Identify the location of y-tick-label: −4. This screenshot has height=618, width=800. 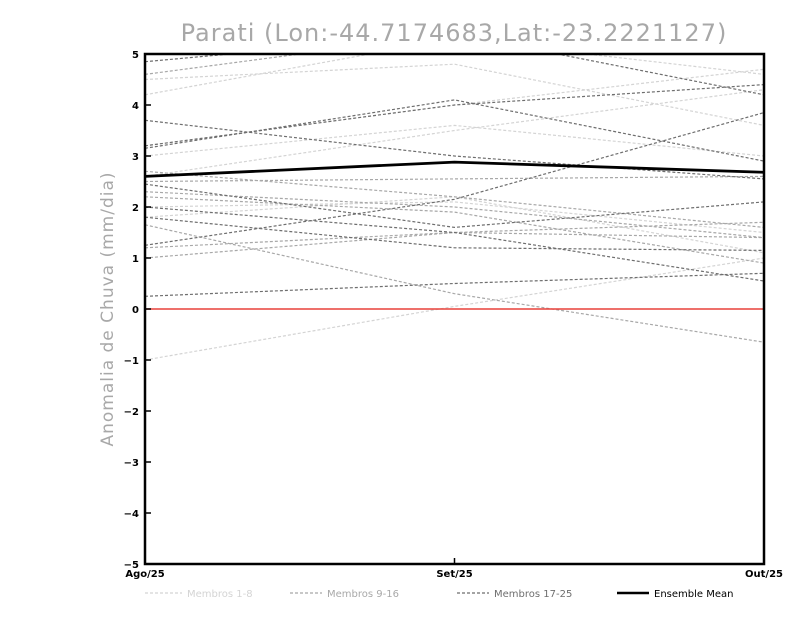
(131, 514).